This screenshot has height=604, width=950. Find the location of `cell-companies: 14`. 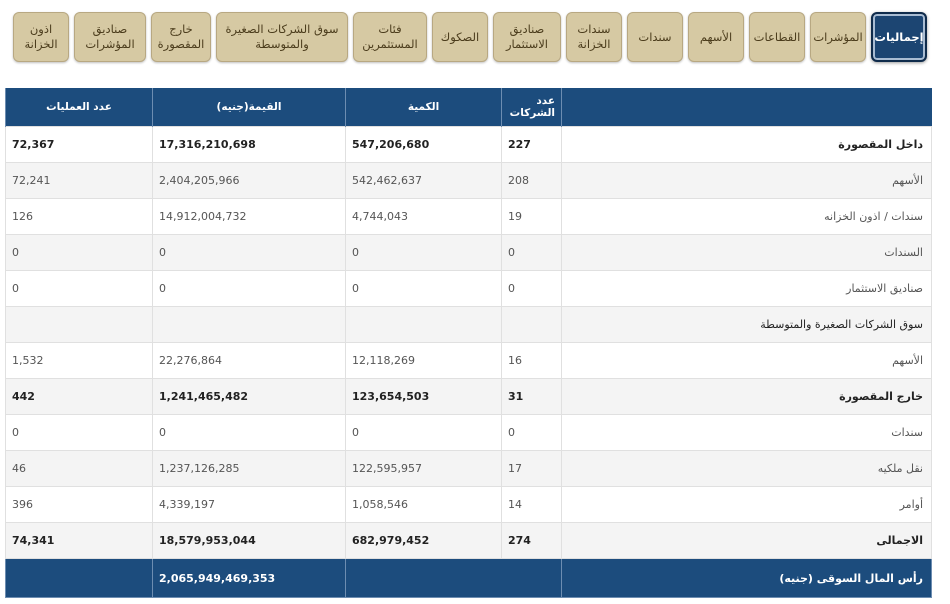

cell-companies: 14 is located at coordinates (531, 504).